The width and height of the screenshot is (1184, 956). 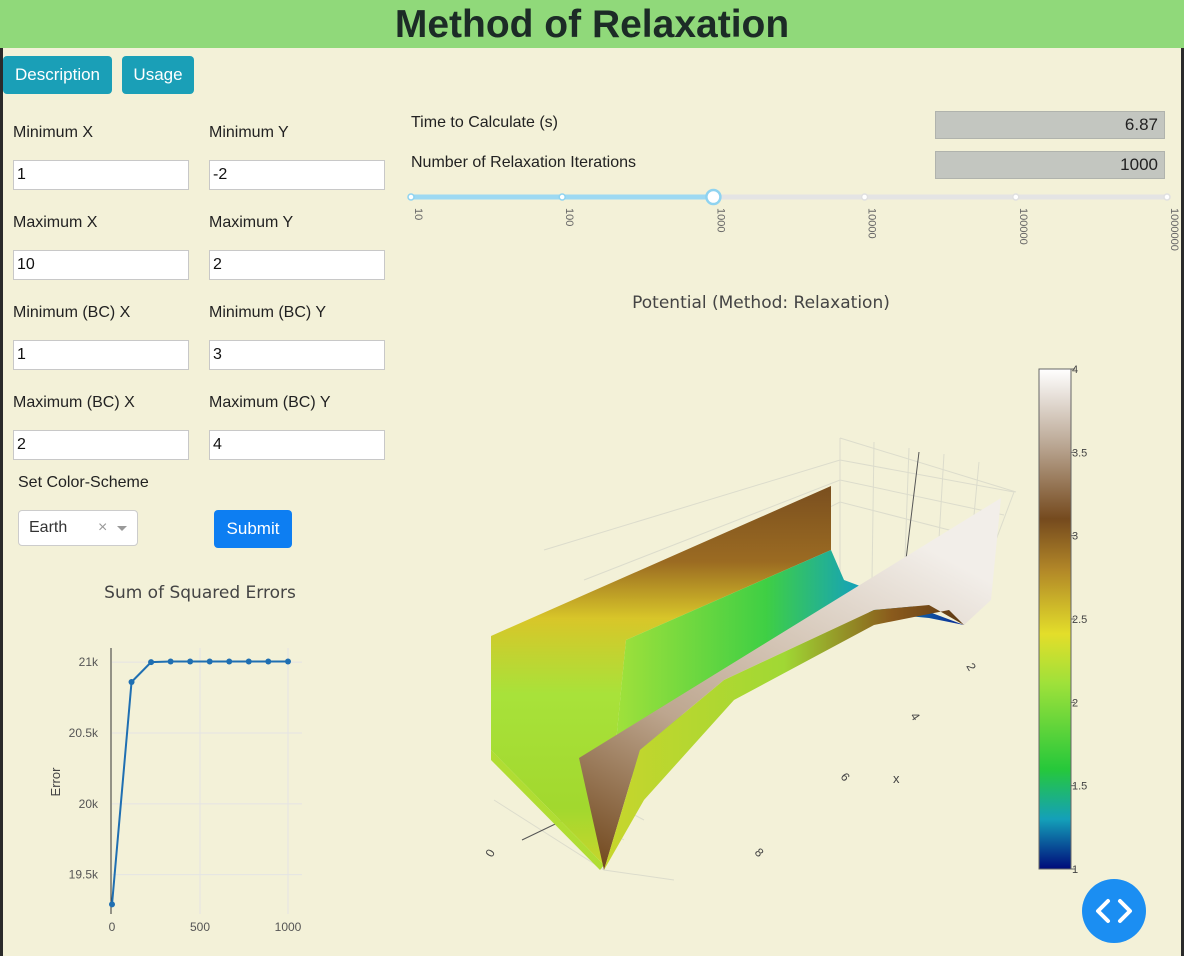 I want to click on code-brackets-icon, so click(x=1114, y=911).